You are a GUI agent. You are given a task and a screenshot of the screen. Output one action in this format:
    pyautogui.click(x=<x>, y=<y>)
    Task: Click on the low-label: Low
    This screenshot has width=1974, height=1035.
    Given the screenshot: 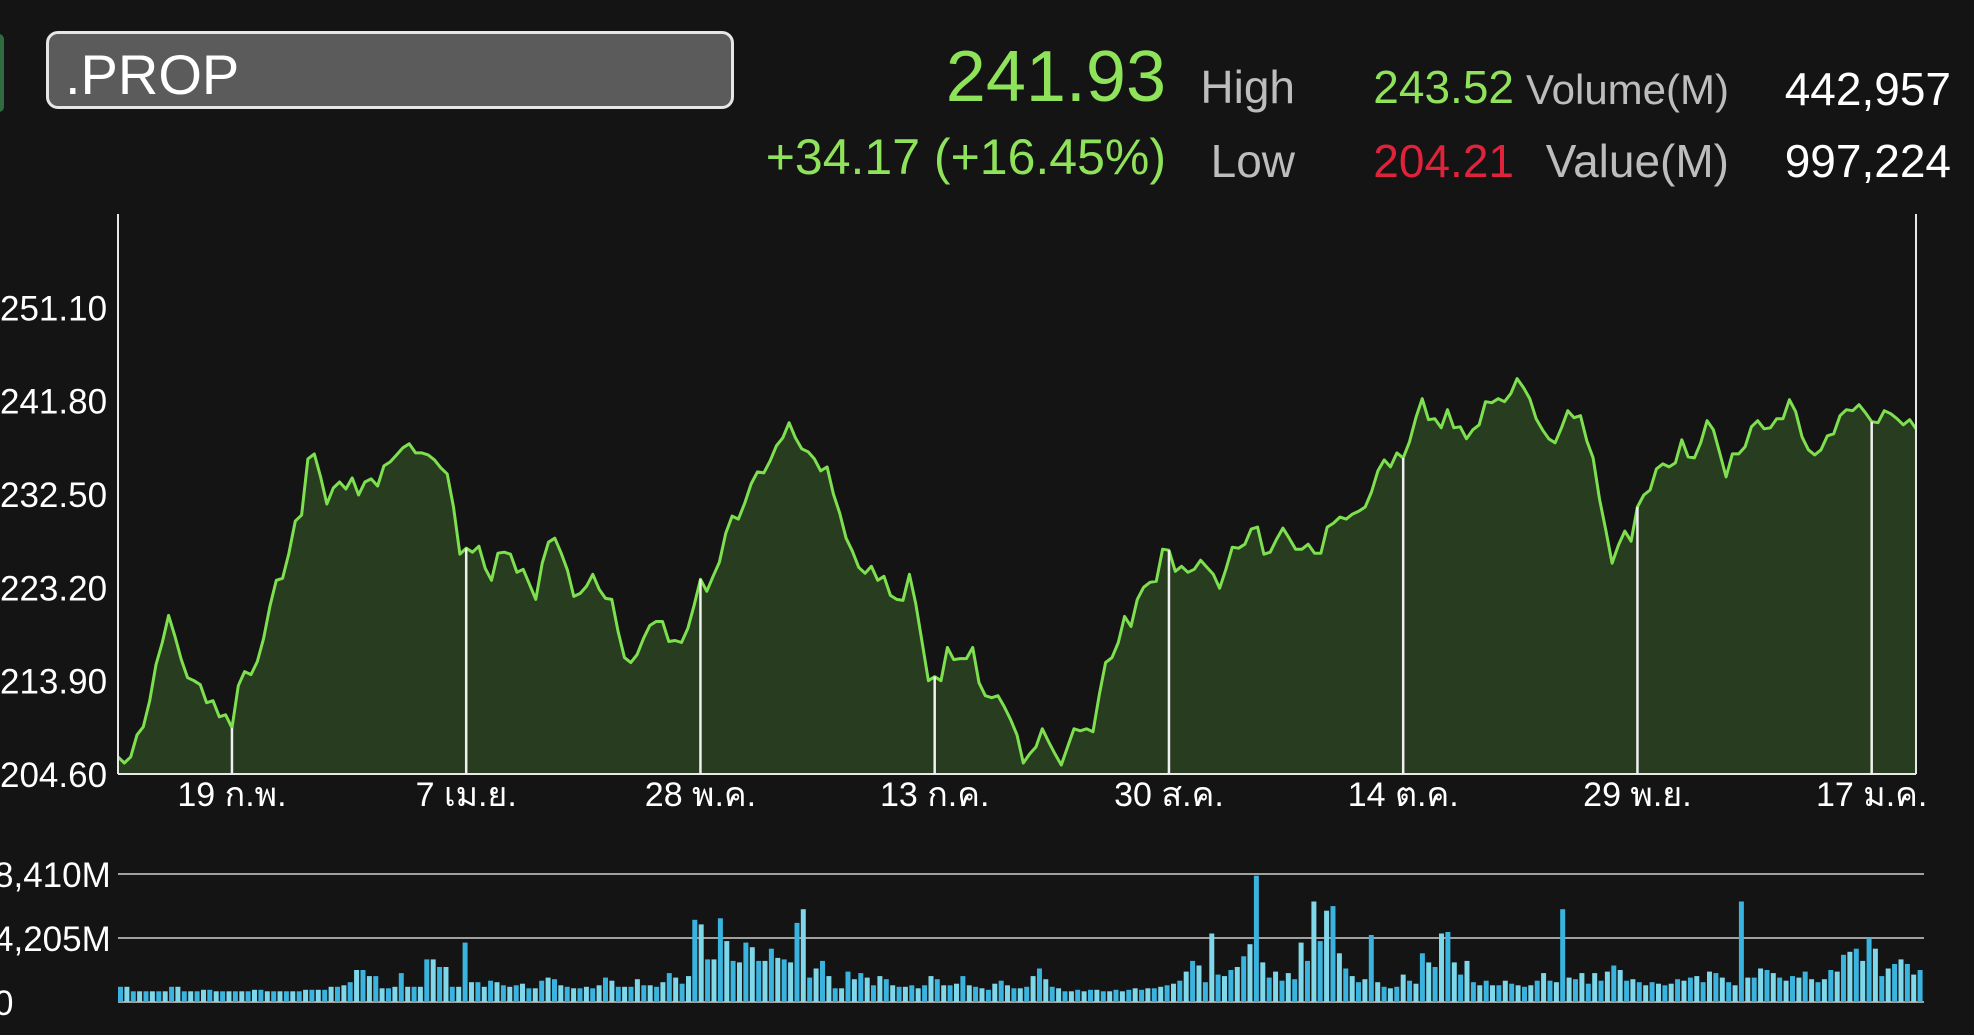 What is the action you would take?
    pyautogui.click(x=1252, y=161)
    